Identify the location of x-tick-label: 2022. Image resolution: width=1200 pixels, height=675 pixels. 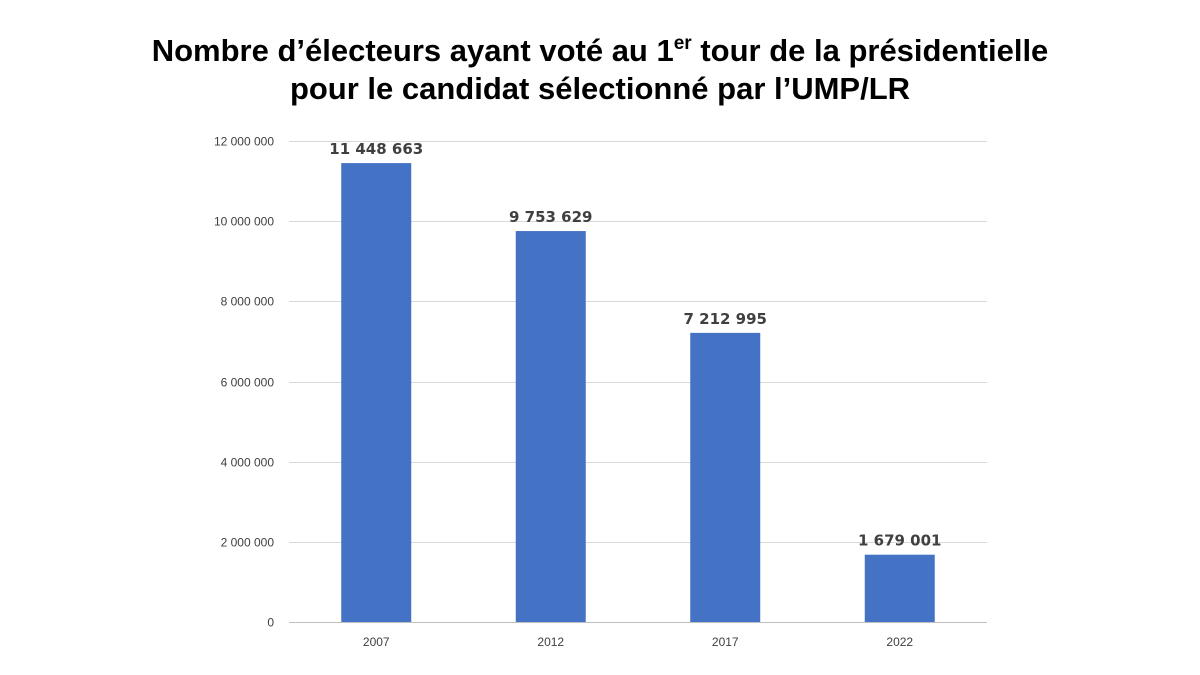
(899, 642).